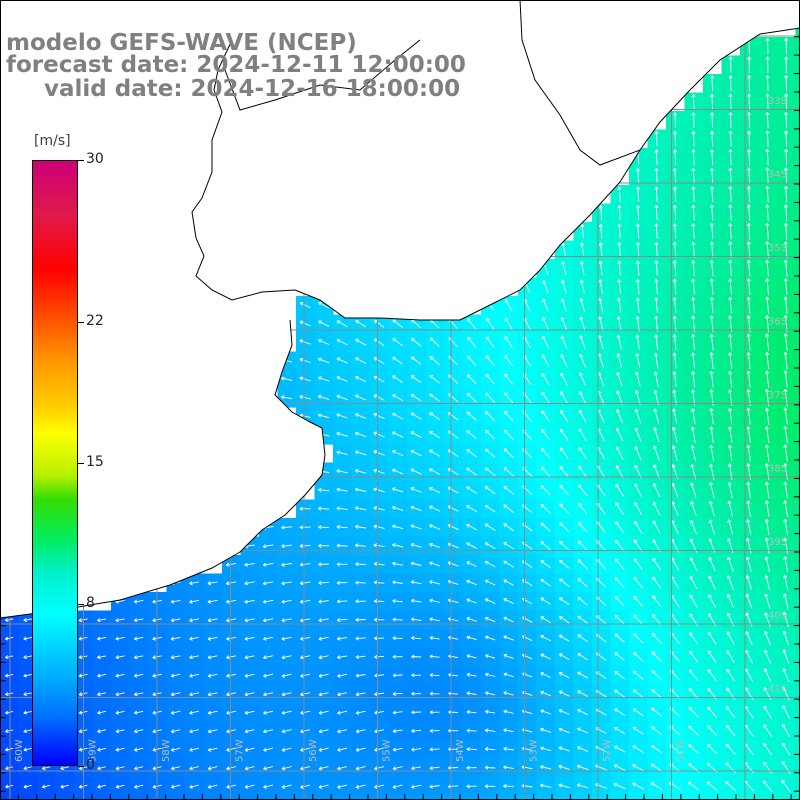 Image resolution: width=800 pixels, height=800 pixels. I want to click on latitude-label: 37S, so click(777, 395).